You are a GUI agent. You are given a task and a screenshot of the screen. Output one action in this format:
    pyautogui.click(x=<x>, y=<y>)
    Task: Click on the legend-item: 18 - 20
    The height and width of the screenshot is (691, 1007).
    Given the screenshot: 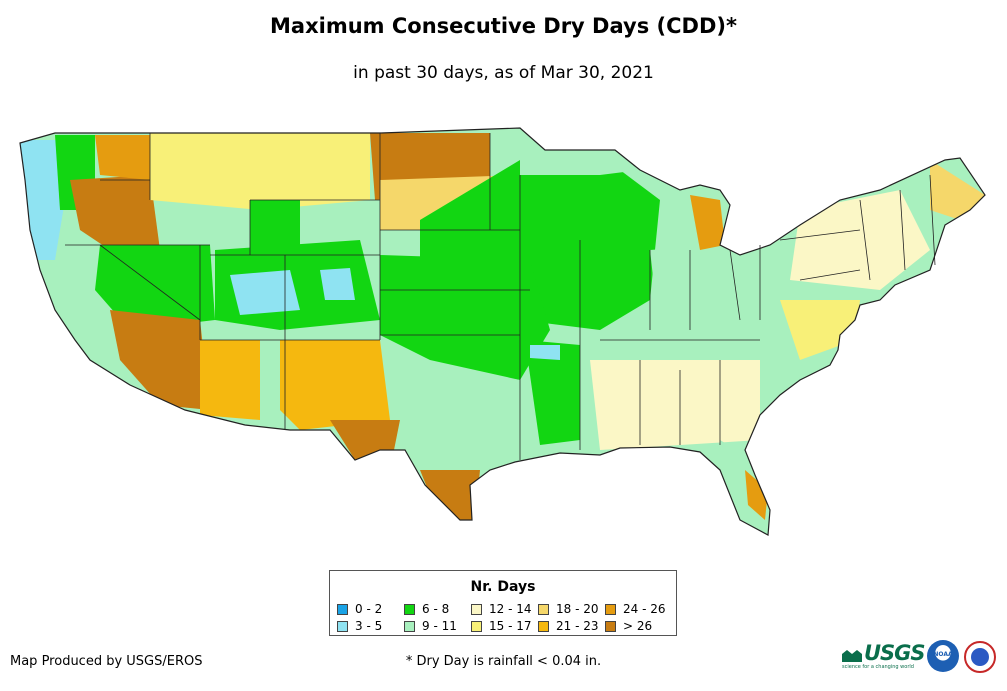 What is the action you would take?
    pyautogui.click(x=568, y=609)
    